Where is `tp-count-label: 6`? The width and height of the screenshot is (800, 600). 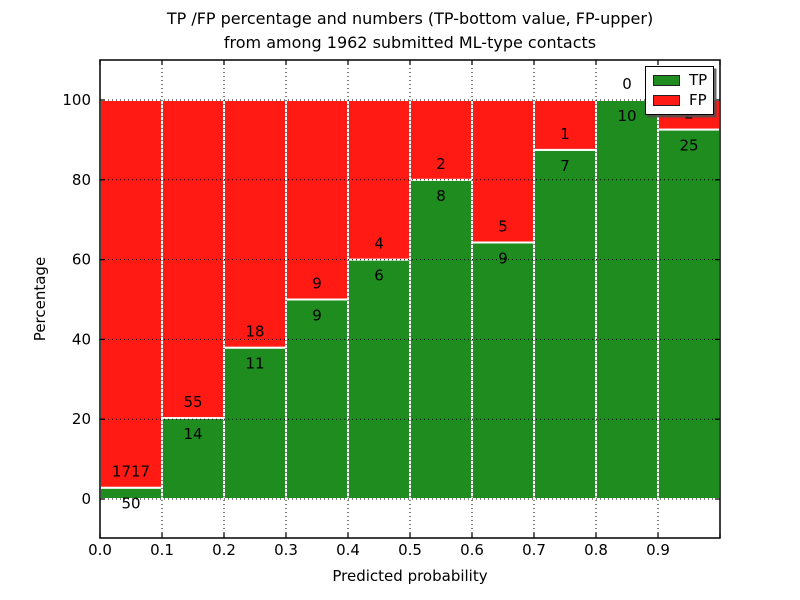 tp-count-label: 6 is located at coordinates (379, 276).